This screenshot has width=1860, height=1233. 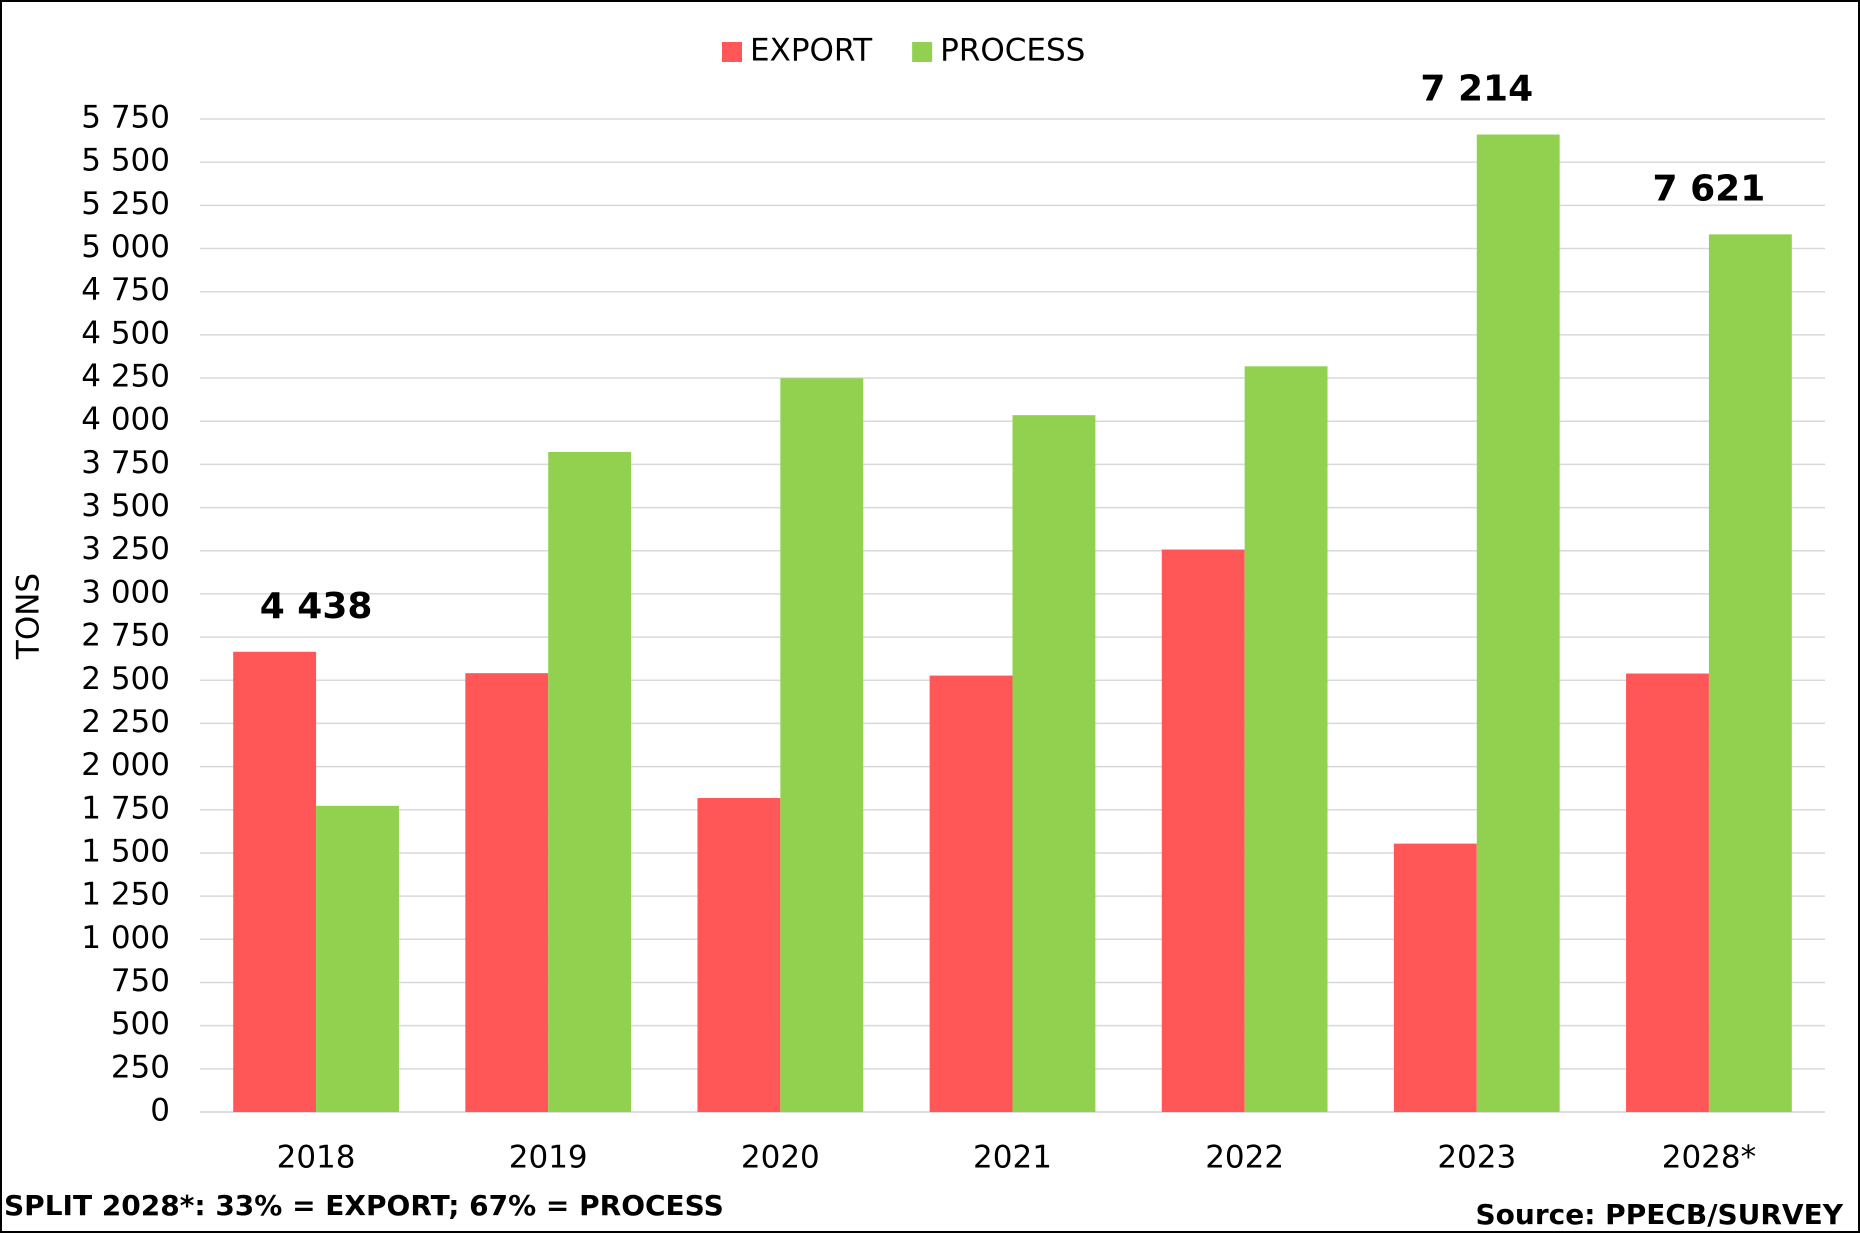 I want to click on total-label: 4 438, so click(x=316, y=606).